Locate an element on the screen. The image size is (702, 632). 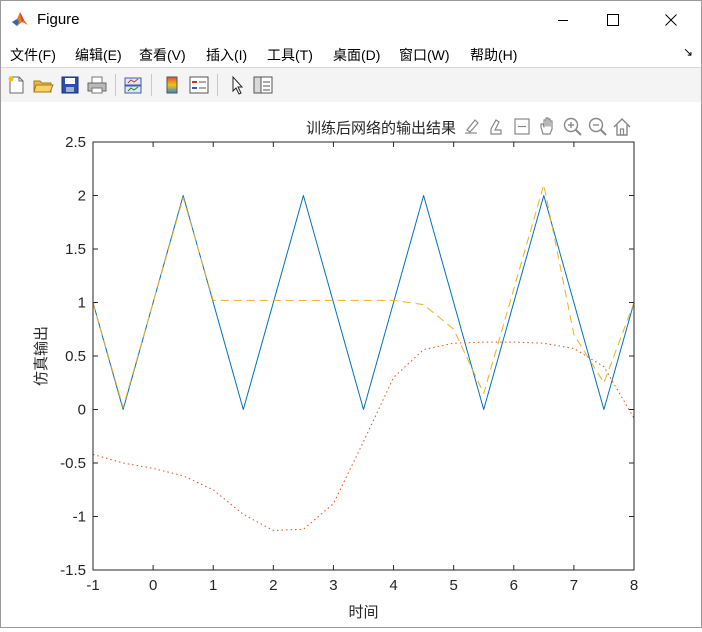
home-icon is located at coordinates (622, 127).